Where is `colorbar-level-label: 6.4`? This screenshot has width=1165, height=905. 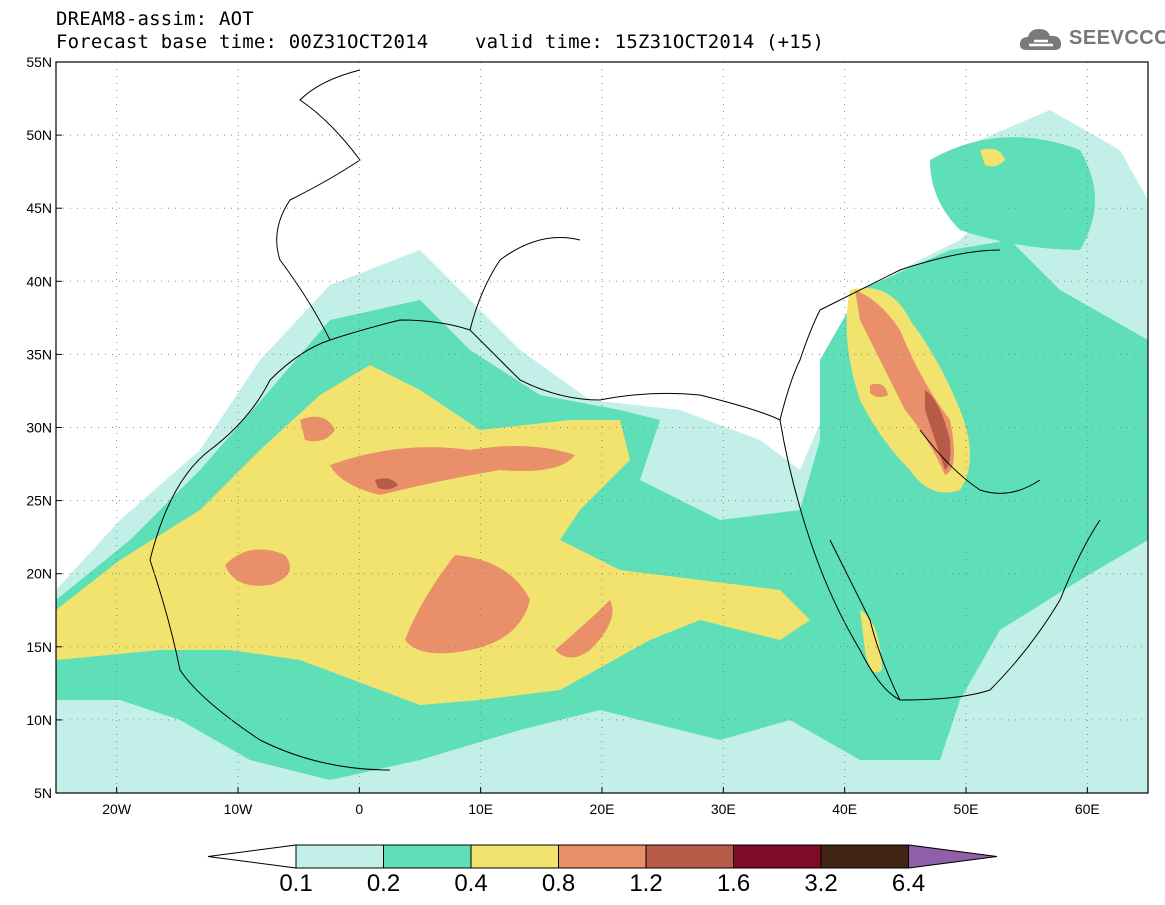
colorbar-level-label: 6.4 is located at coordinates (908, 883).